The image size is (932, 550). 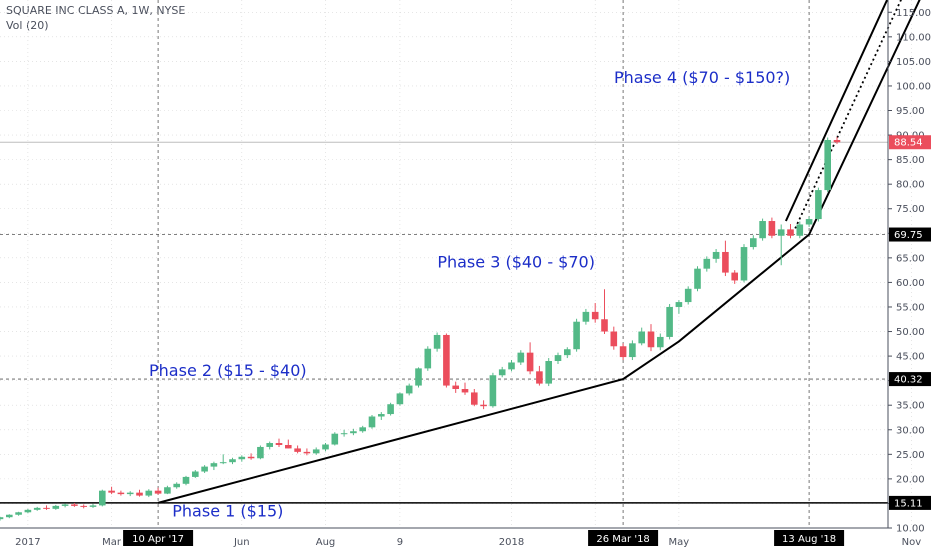 I want to click on x-tick-label: May, so click(x=679, y=542).